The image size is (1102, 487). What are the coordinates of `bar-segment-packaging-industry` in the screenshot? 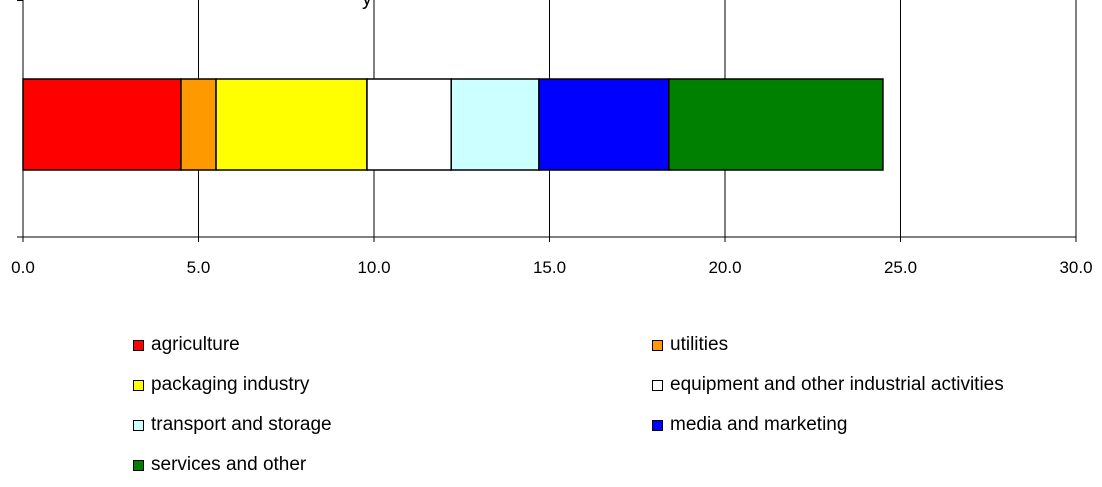 It's located at (291, 124).